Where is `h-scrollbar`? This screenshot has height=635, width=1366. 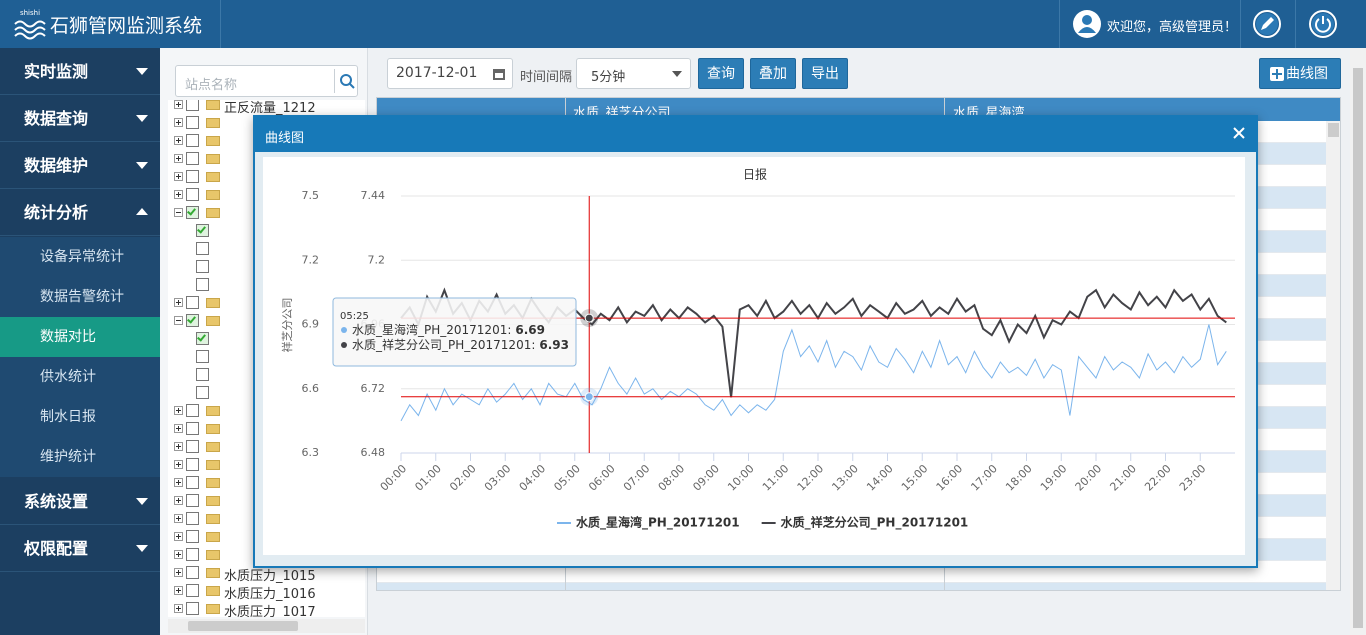 h-scrollbar is located at coordinates (266, 626).